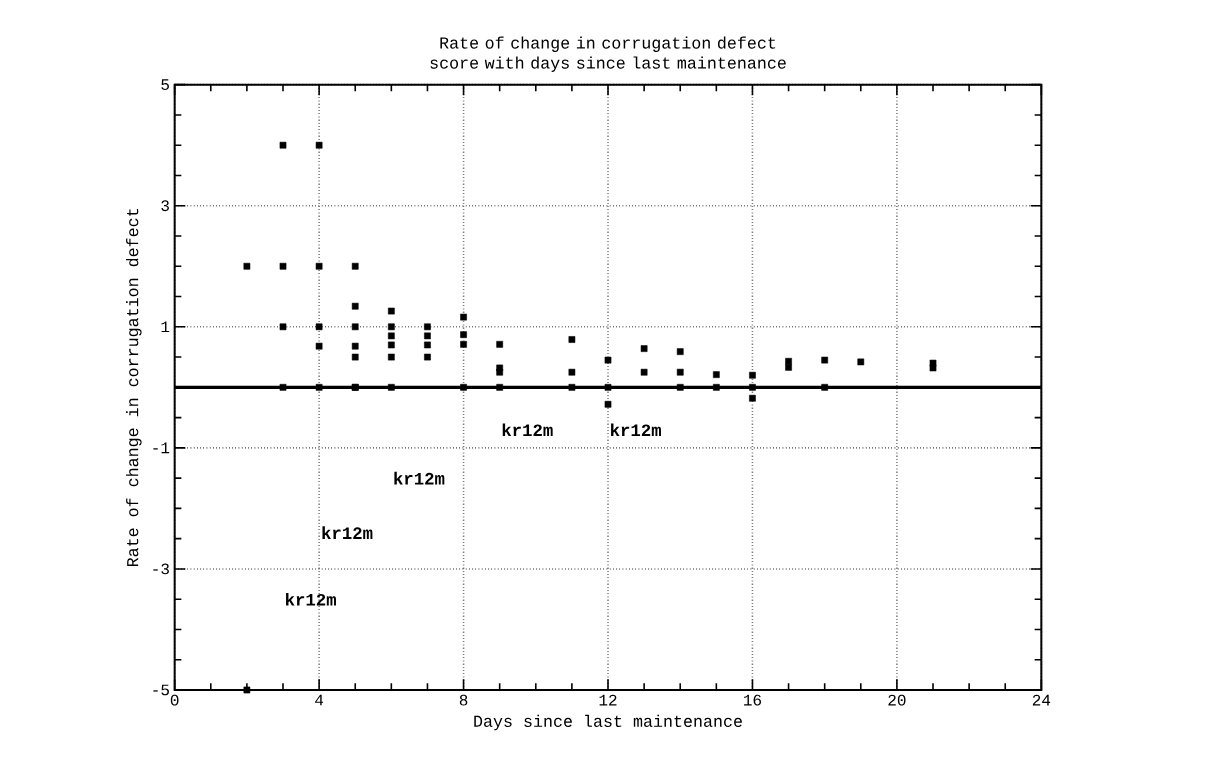  Describe the element at coordinates (165, 327) in the screenshot. I see `y-tick-label: 1` at that location.